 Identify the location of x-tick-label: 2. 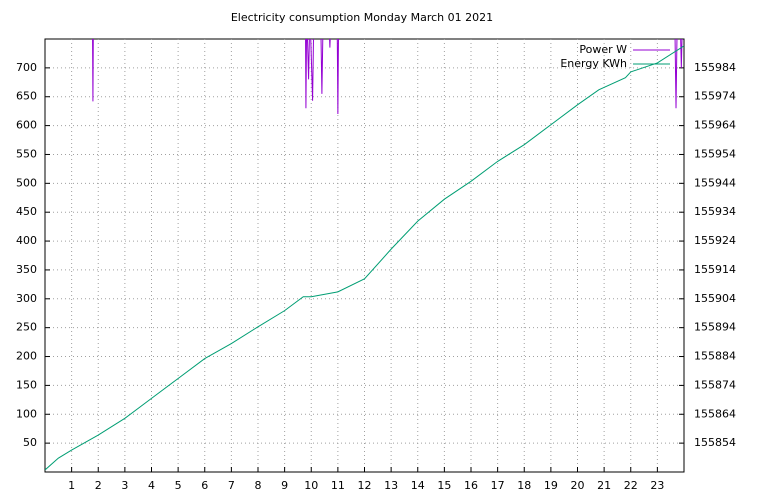
(98, 485).